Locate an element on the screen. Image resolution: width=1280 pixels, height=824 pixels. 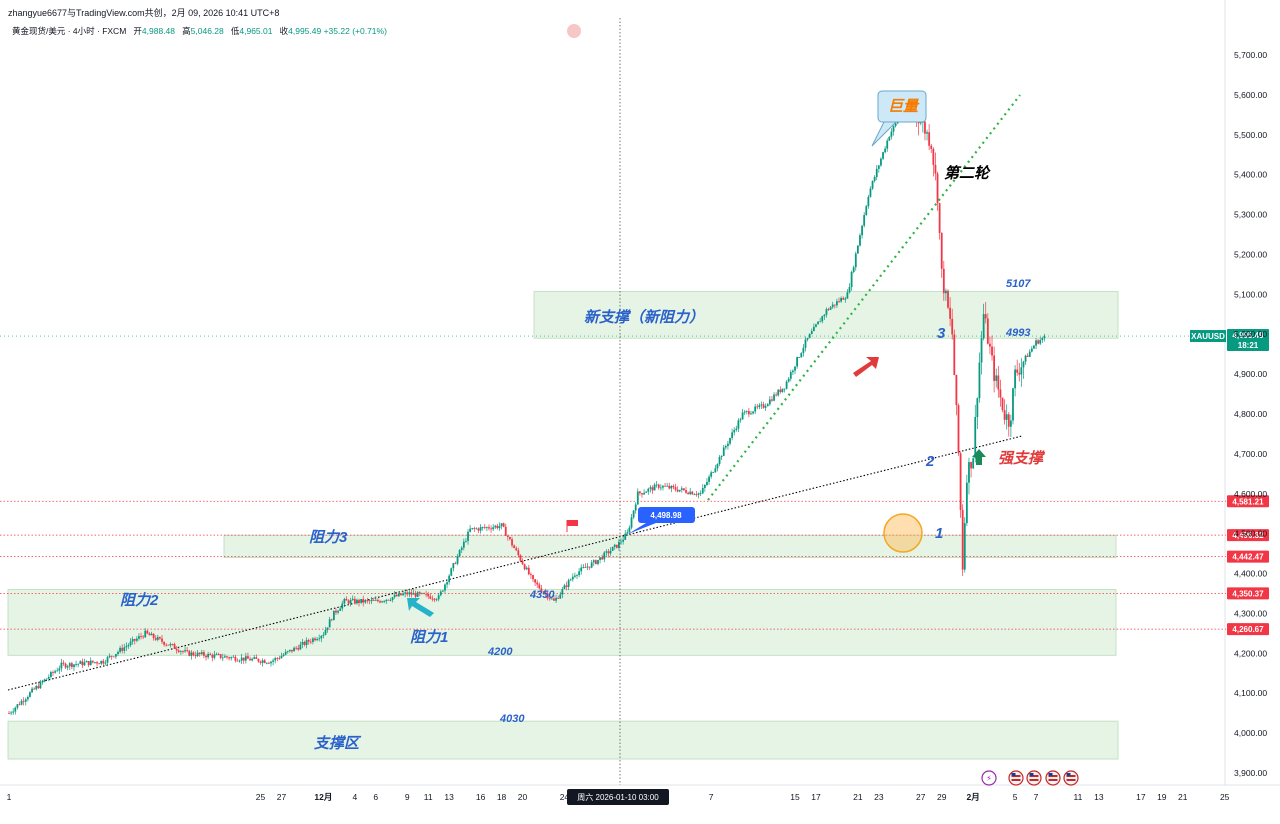
x-tick-label-17: 17 is located at coordinates (816, 797).